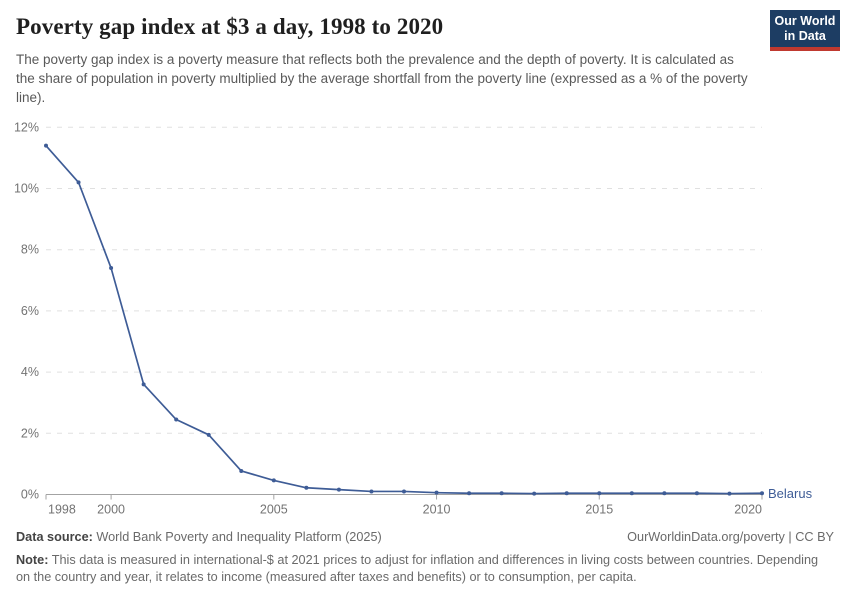  Describe the element at coordinates (30, 250) in the screenshot. I see `y-tick-label: 8%` at that location.